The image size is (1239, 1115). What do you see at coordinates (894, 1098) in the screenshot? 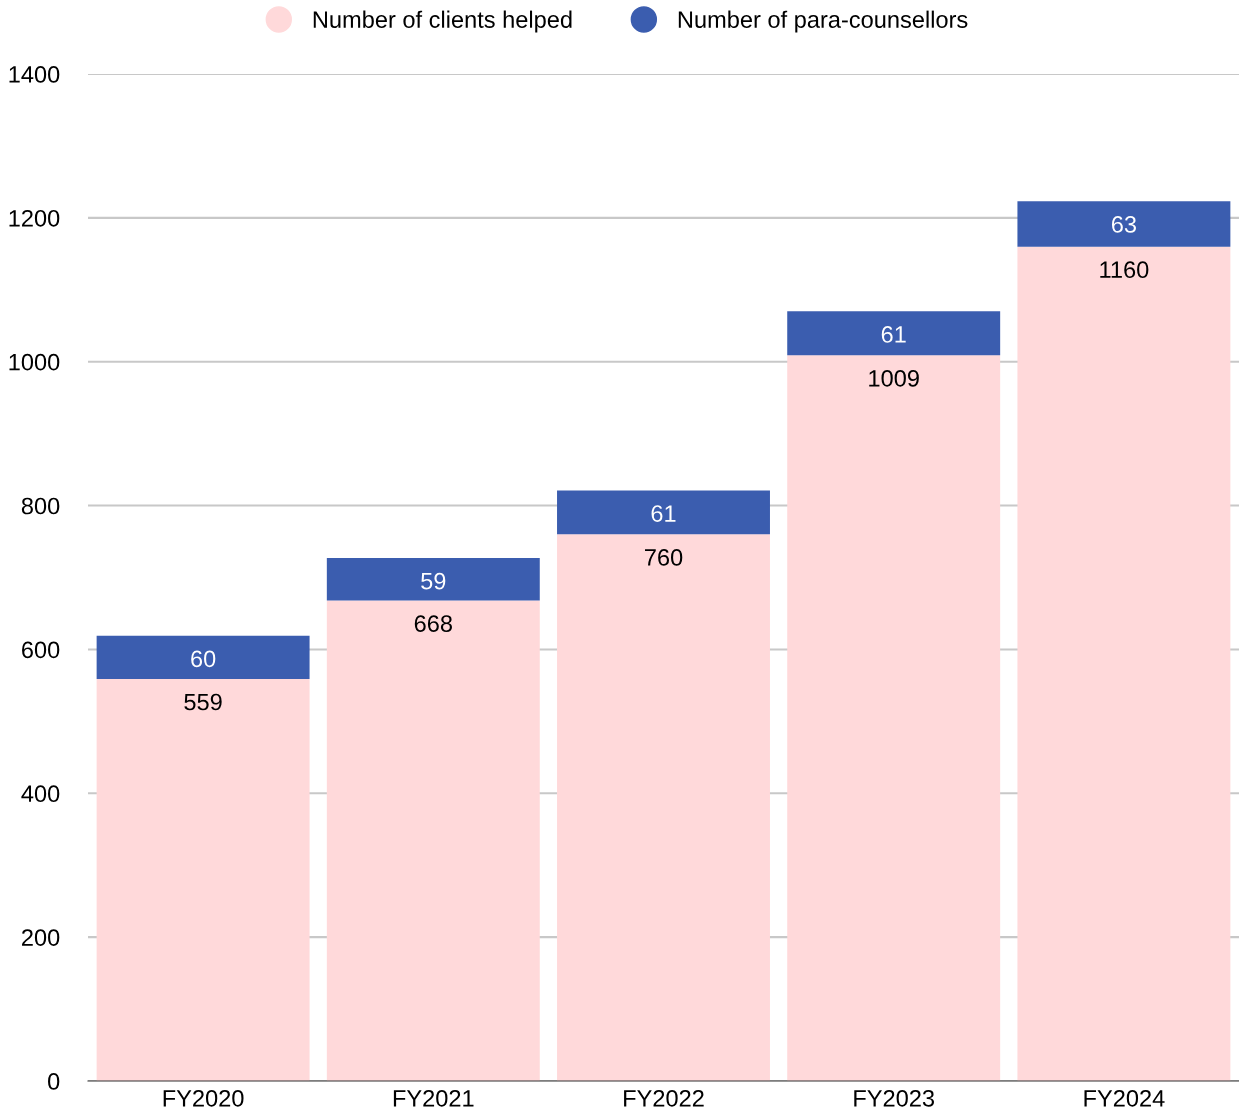
I see `x-tick-label: FY2023` at bounding box center [894, 1098].